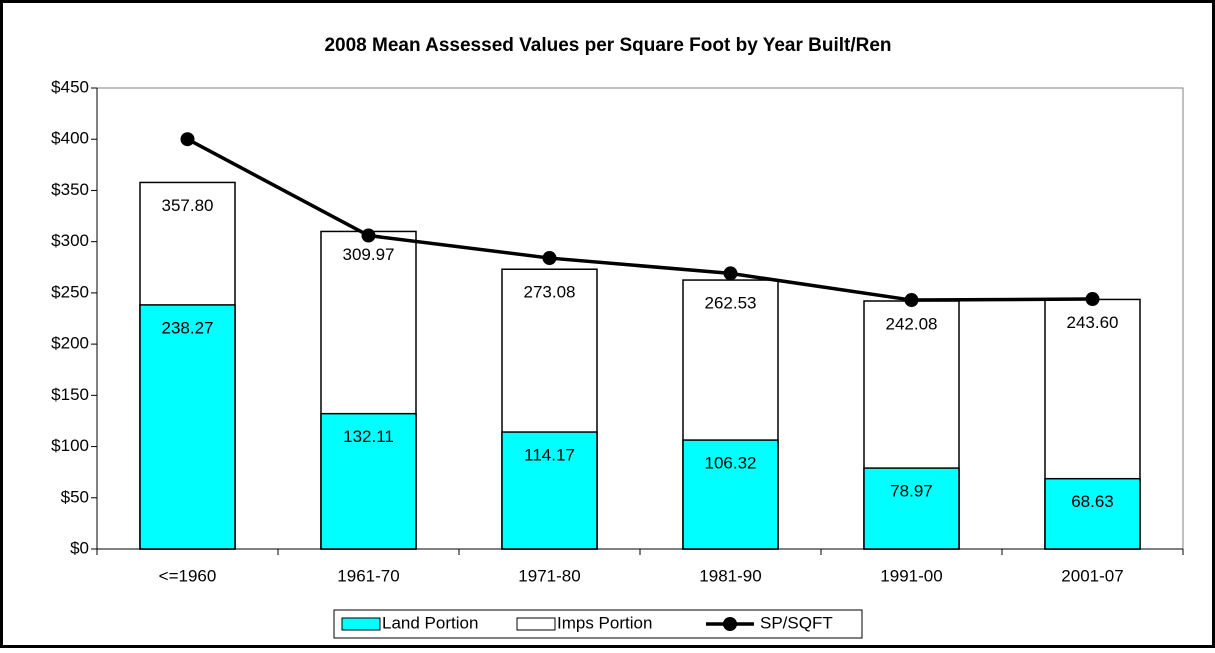 This screenshot has height=653, width=1215. I want to click on y-tick-label: $450, so click(70, 86).